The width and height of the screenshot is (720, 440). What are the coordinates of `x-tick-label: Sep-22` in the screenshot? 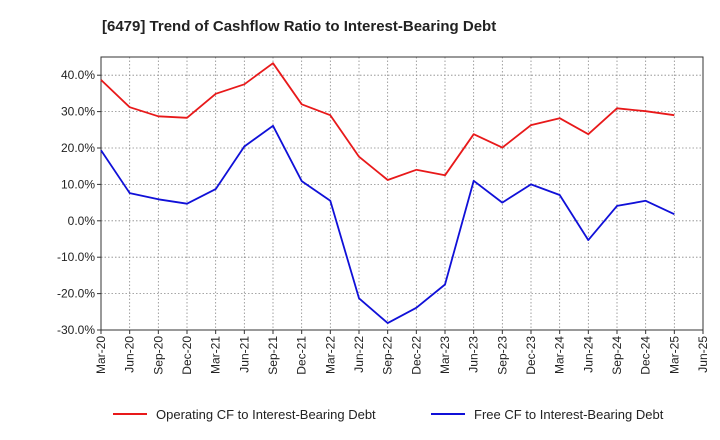 It's located at (388, 355).